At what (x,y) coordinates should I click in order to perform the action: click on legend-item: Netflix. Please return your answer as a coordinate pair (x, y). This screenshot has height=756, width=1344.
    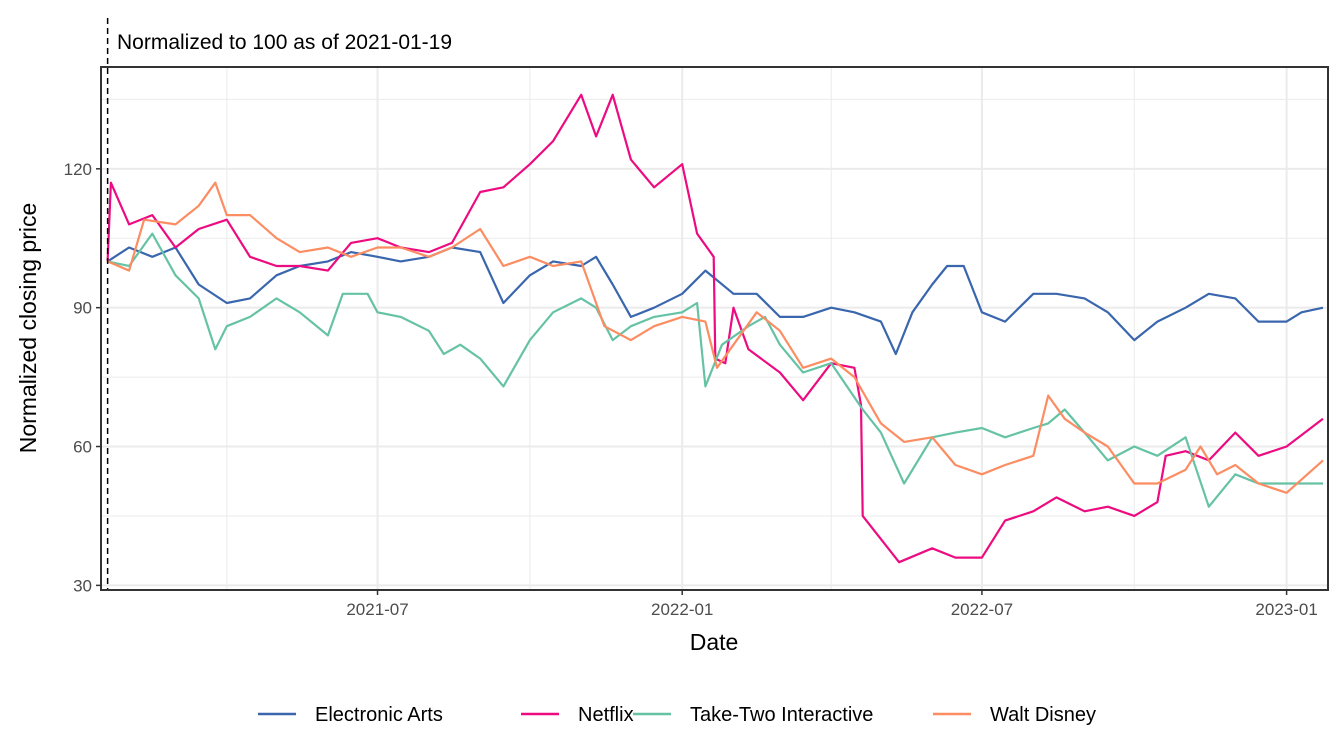
    Looking at the image, I should click on (577, 715).